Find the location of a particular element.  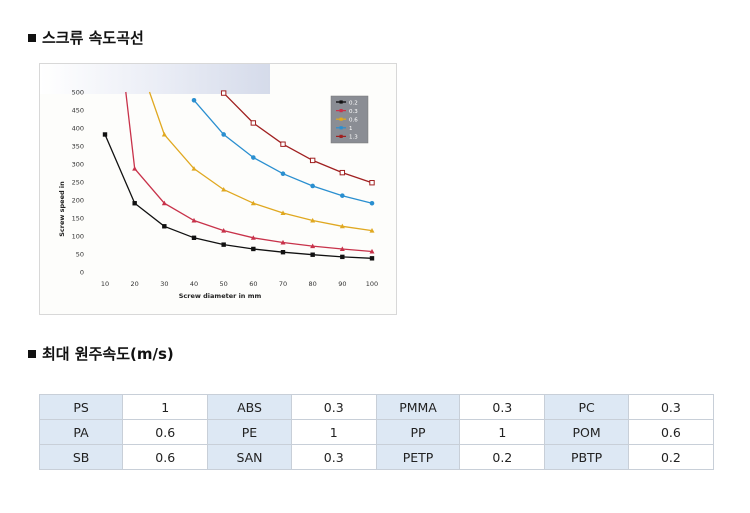

y-tick-label: 250 is located at coordinates (78, 183).